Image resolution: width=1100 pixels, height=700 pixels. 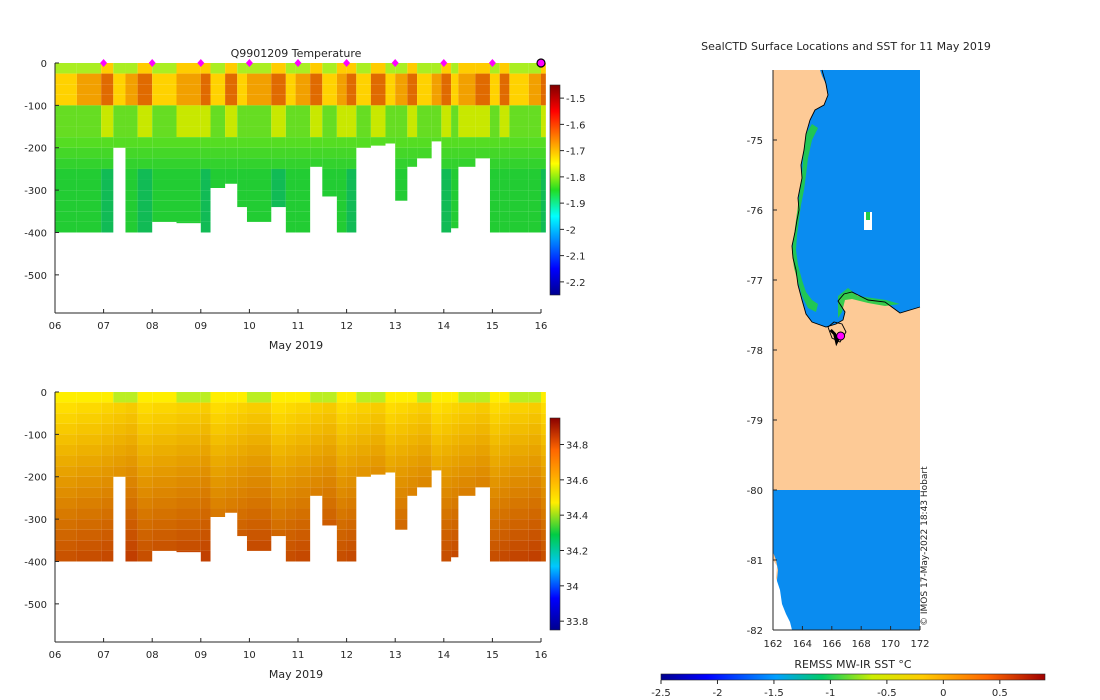 What do you see at coordinates (576, 204) in the screenshot?
I see `colorbar-tick-label: -1.9` at bounding box center [576, 204].